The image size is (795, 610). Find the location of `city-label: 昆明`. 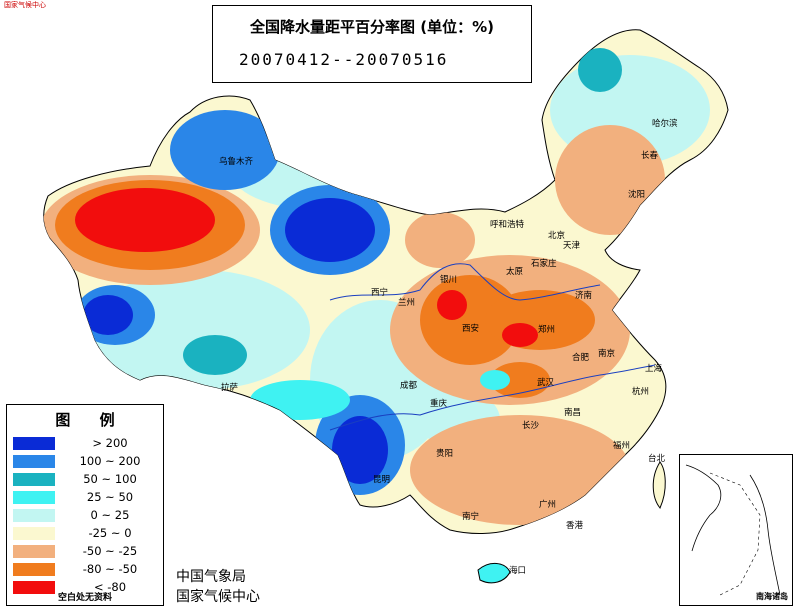

city-label: 昆明 is located at coordinates (382, 480).